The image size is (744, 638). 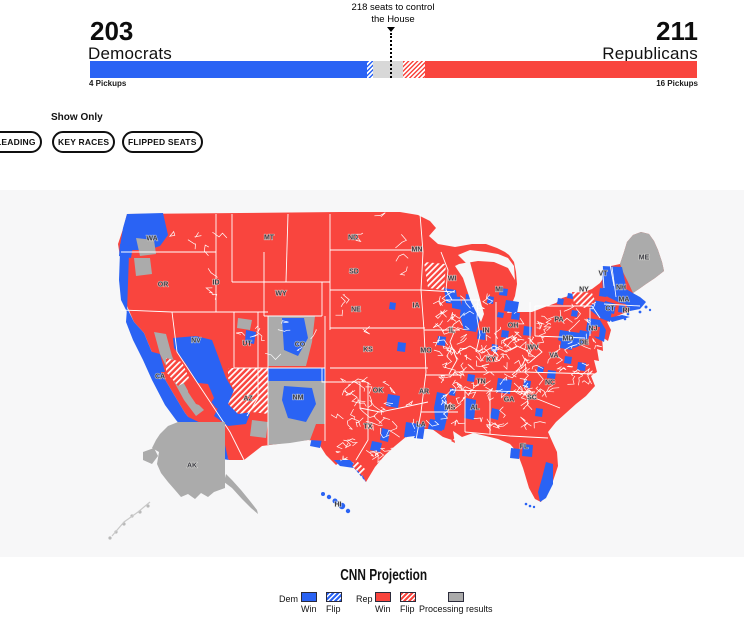 I want to click on svg-text: WI, so click(x=452, y=279).